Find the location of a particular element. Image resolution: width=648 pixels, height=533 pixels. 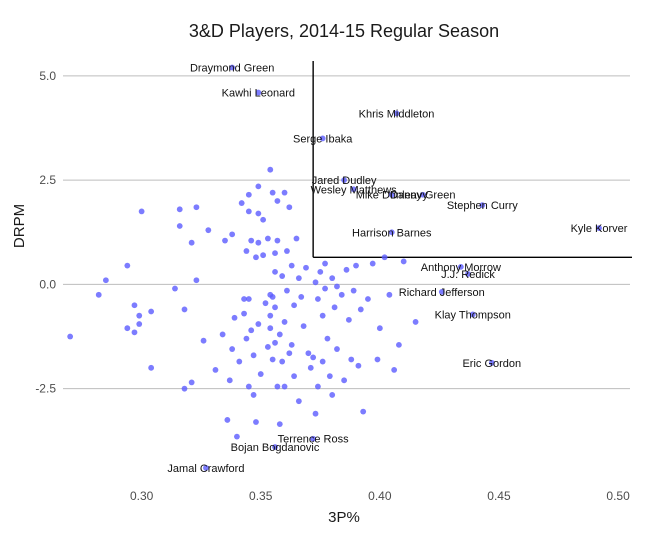

y-tick-label-1: 2.5 is located at coordinates (47, 180).